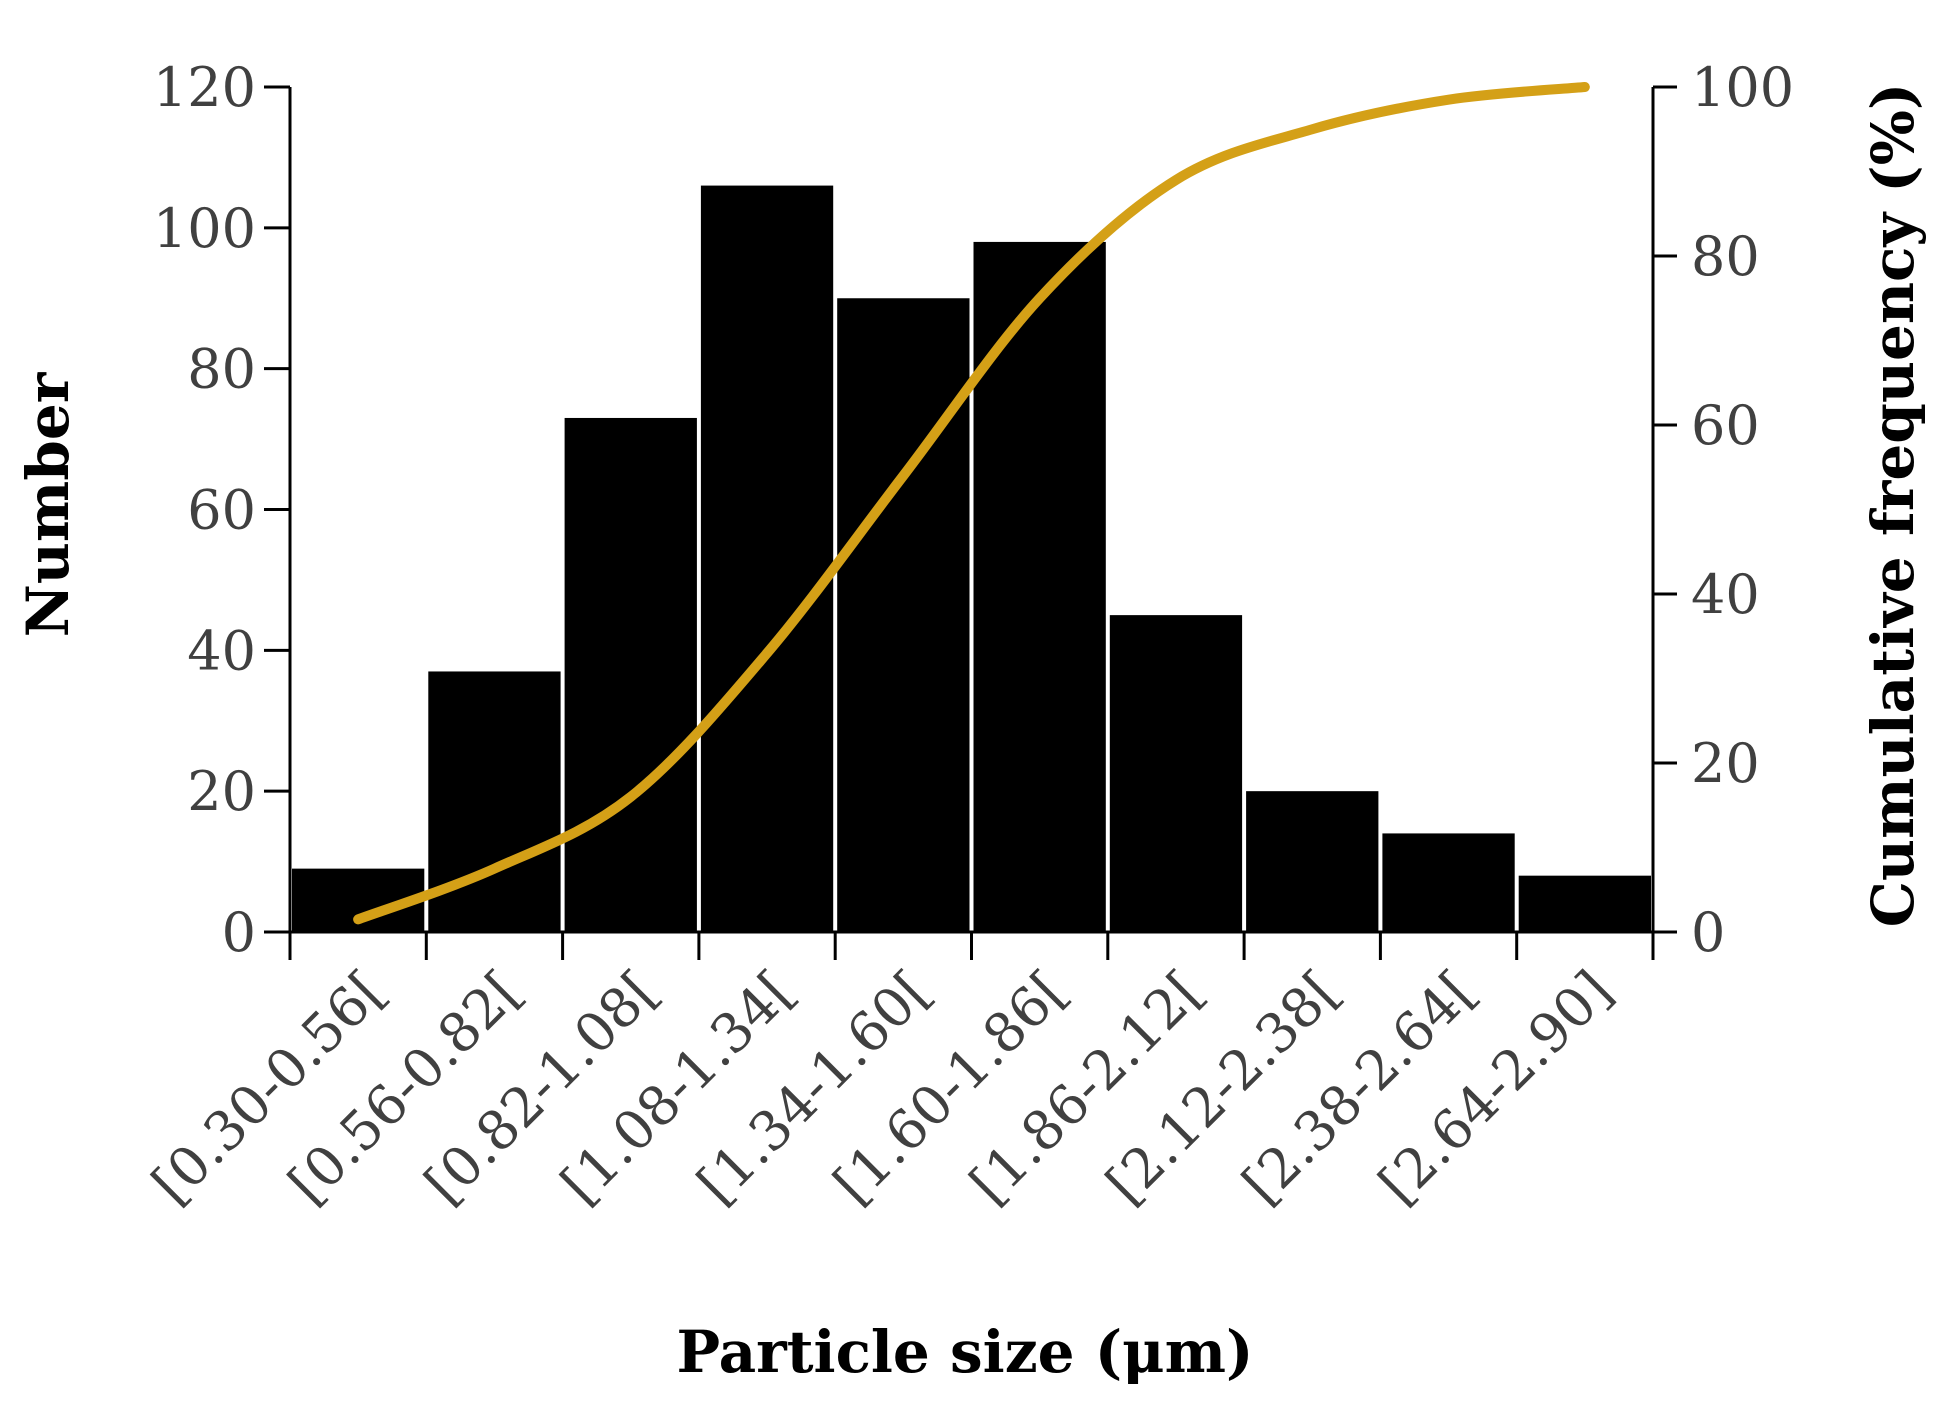 The image size is (1956, 1413). What do you see at coordinates (965, 1352) in the screenshot?
I see `x-axis-title: Particle size (μm)` at bounding box center [965, 1352].